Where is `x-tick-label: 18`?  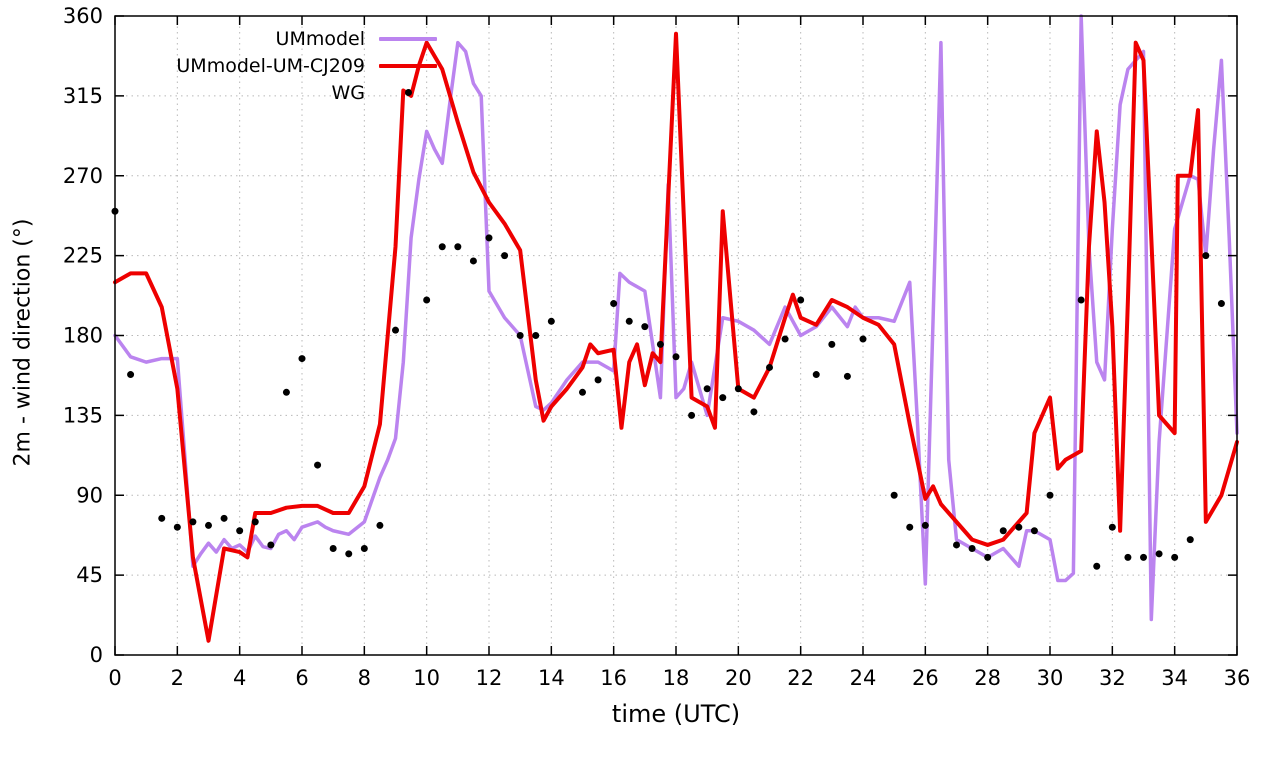
x-tick-label: 18 is located at coordinates (676, 678).